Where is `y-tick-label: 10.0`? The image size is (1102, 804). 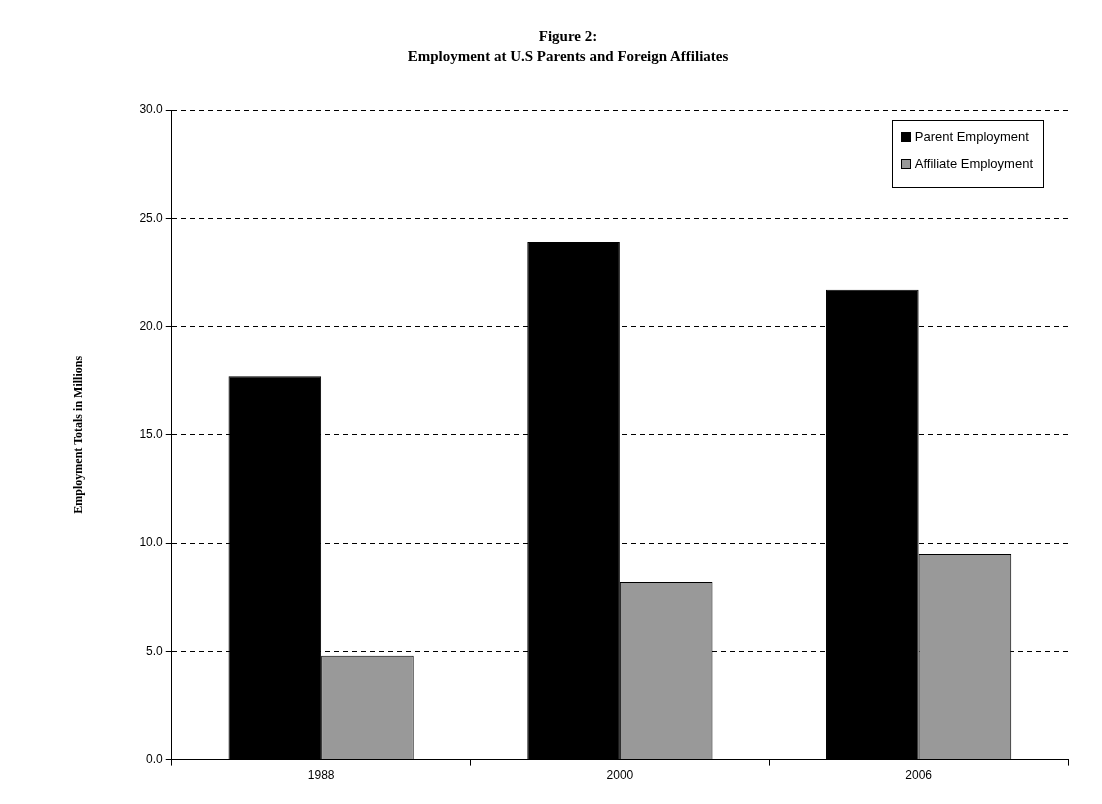 y-tick-label: 10.0 is located at coordinates (151, 542).